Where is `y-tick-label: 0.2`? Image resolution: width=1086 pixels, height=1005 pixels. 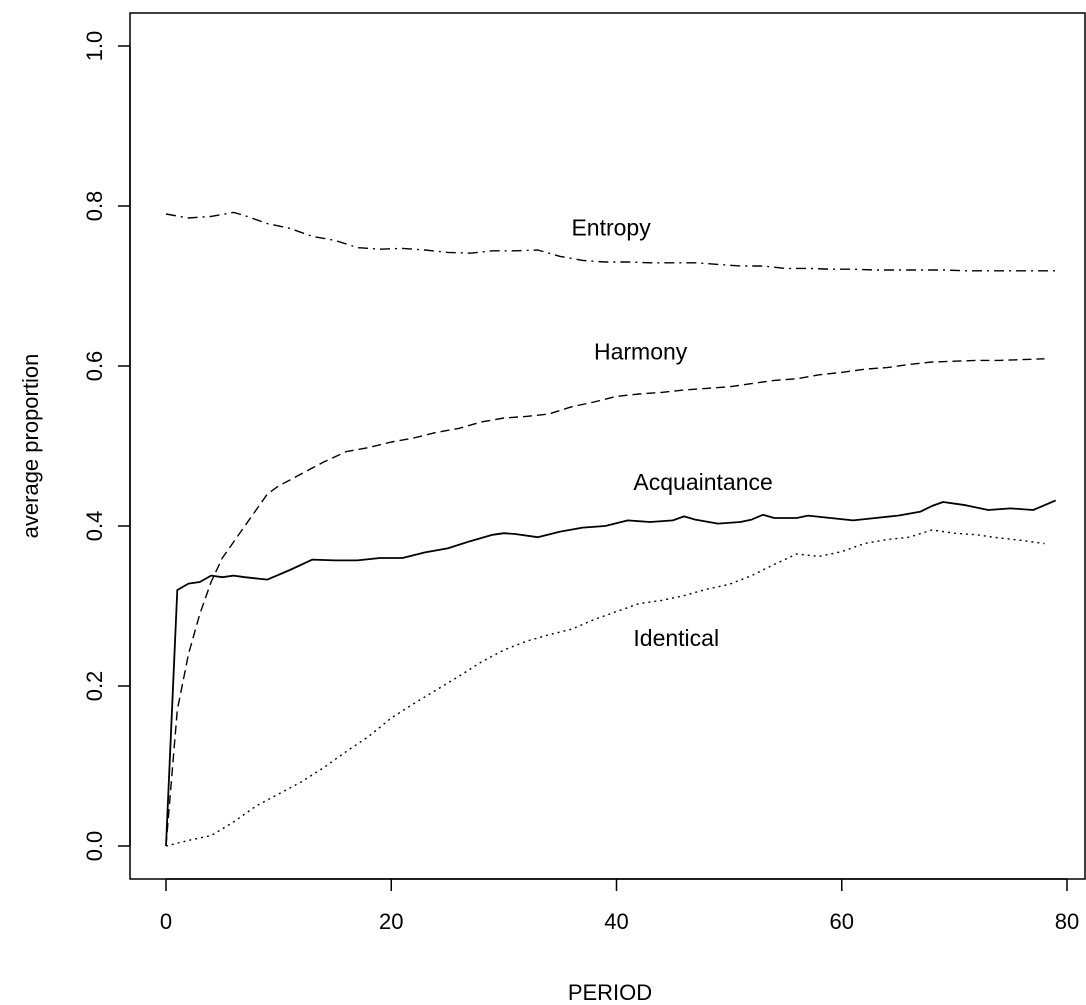
y-tick-label: 0.2 is located at coordinates (94, 686).